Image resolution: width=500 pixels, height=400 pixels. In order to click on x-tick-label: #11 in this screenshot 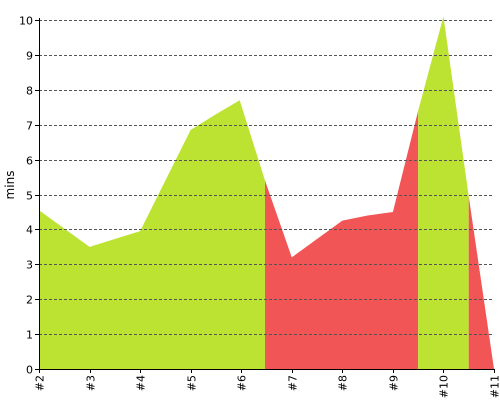, I will do `click(494, 386)`.